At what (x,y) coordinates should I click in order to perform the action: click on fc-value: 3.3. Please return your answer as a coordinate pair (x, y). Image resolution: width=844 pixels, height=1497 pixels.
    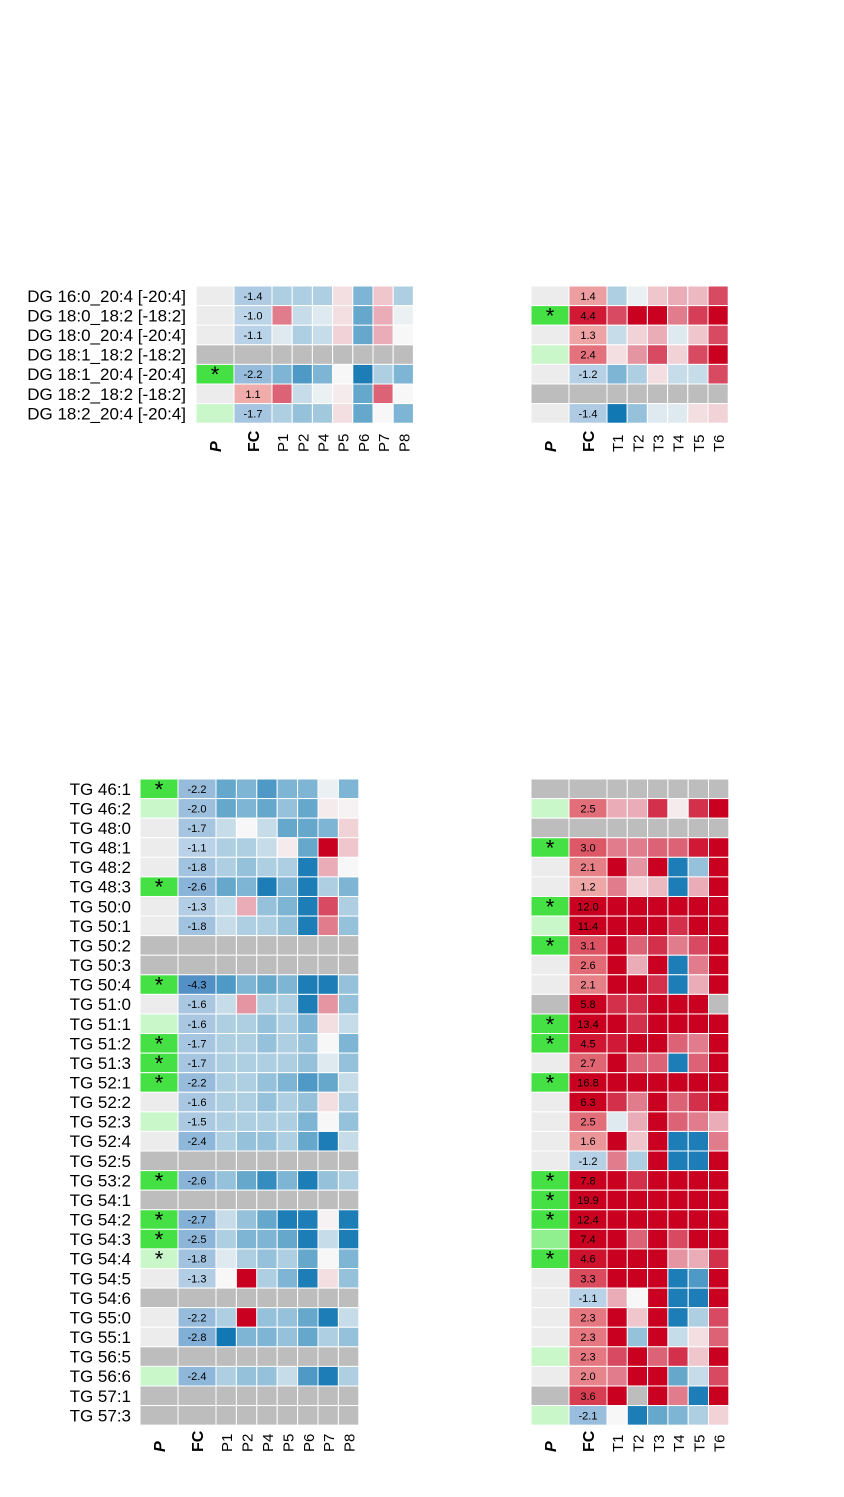
    Looking at the image, I should click on (587, 1279).